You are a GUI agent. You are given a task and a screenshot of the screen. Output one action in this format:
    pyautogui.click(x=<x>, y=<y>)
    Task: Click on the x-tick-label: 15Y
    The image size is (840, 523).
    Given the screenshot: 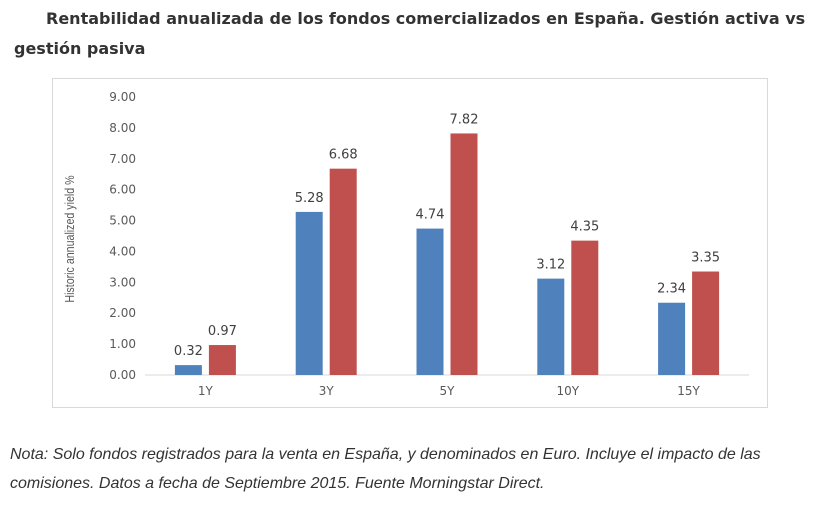 What is the action you would take?
    pyautogui.click(x=688, y=391)
    